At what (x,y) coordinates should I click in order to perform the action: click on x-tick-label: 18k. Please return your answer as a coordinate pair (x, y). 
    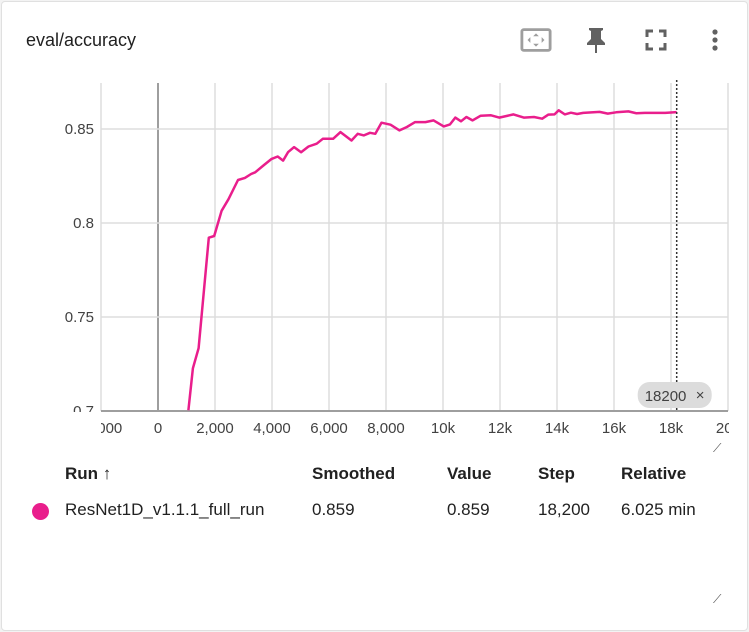
    Looking at the image, I should click on (671, 428).